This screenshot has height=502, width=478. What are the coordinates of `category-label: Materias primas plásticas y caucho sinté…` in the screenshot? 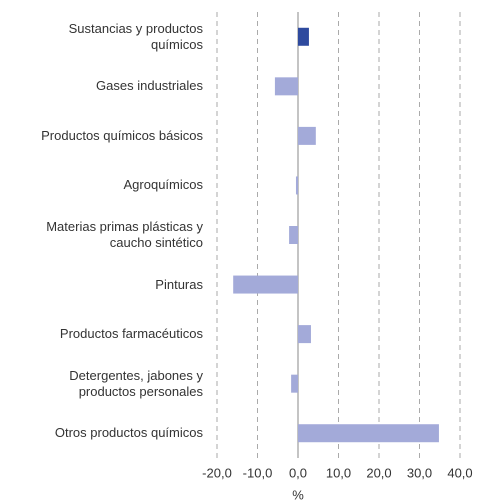 It's located at (124, 234).